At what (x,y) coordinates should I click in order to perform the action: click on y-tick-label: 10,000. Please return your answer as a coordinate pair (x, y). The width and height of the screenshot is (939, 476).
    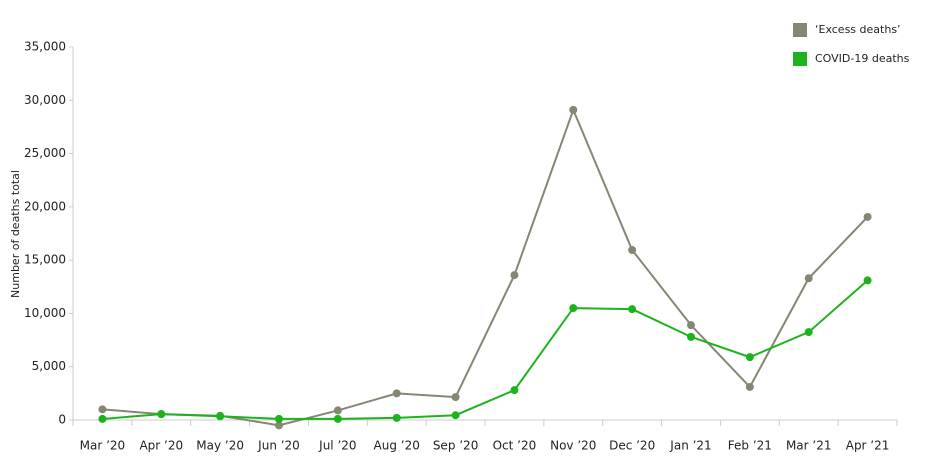
    Looking at the image, I should click on (45, 313).